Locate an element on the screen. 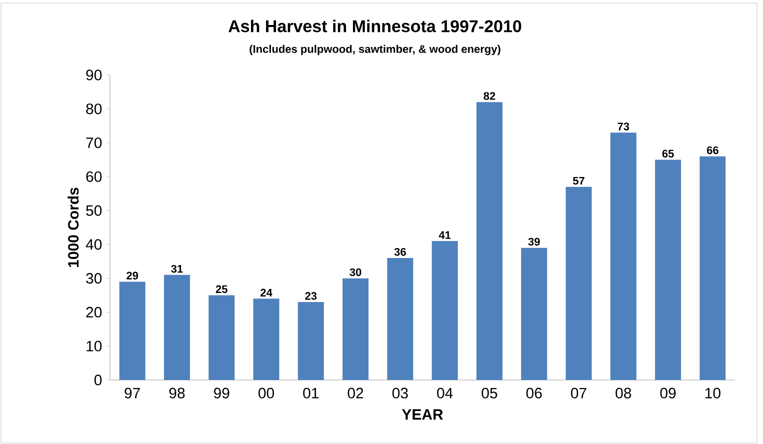  x-tick-label: 04 is located at coordinates (445, 393).